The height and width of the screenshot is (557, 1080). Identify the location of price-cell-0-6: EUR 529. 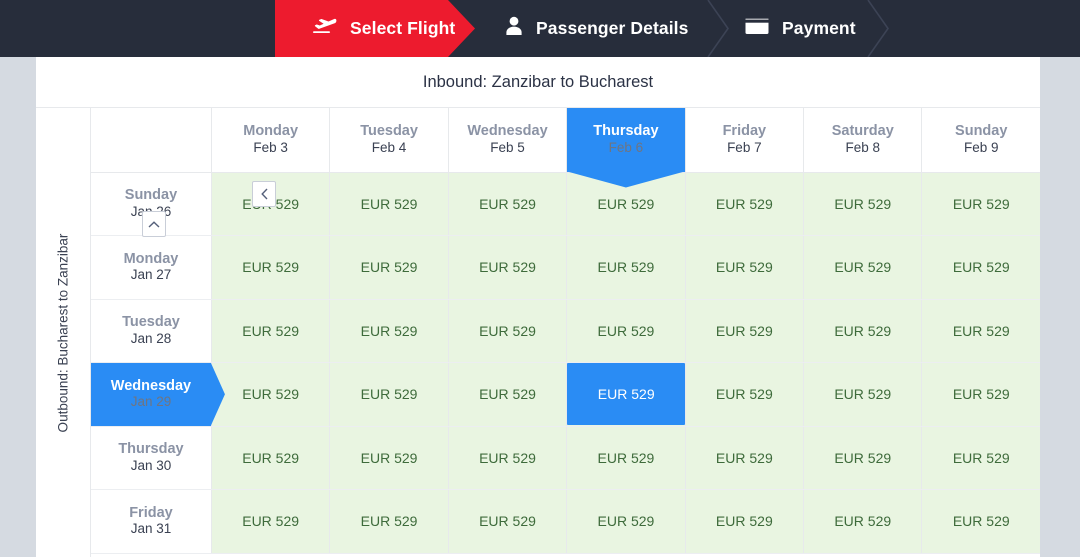
(980, 204).